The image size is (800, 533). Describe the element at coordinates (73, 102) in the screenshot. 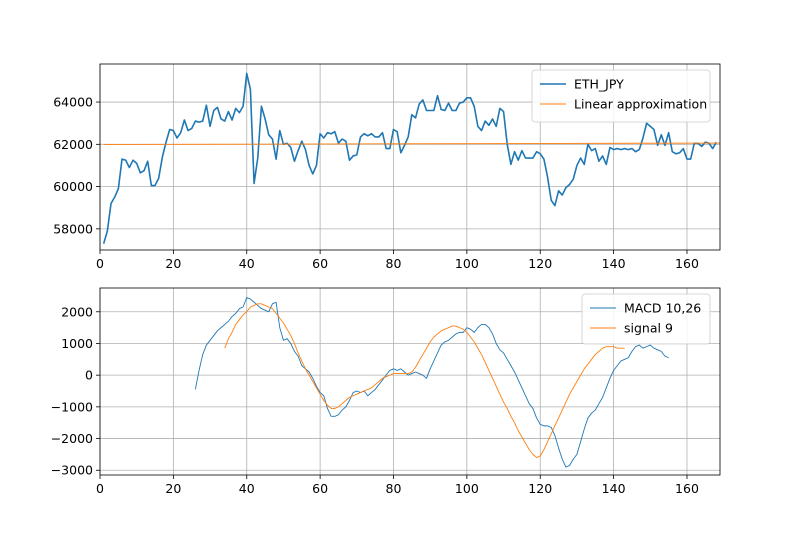

I see `y-tick-label: 64000` at that location.